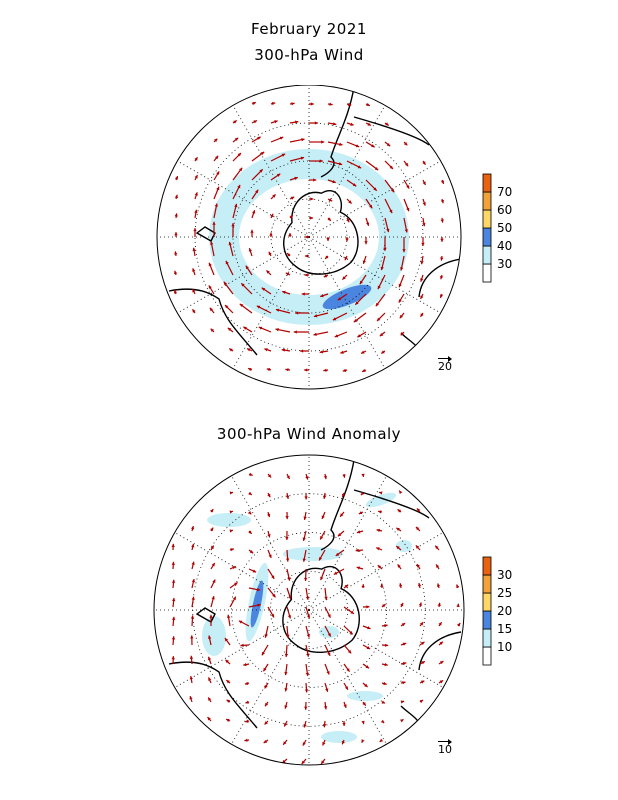  I want to click on reference-vector-bottom: 10, so click(445, 747).